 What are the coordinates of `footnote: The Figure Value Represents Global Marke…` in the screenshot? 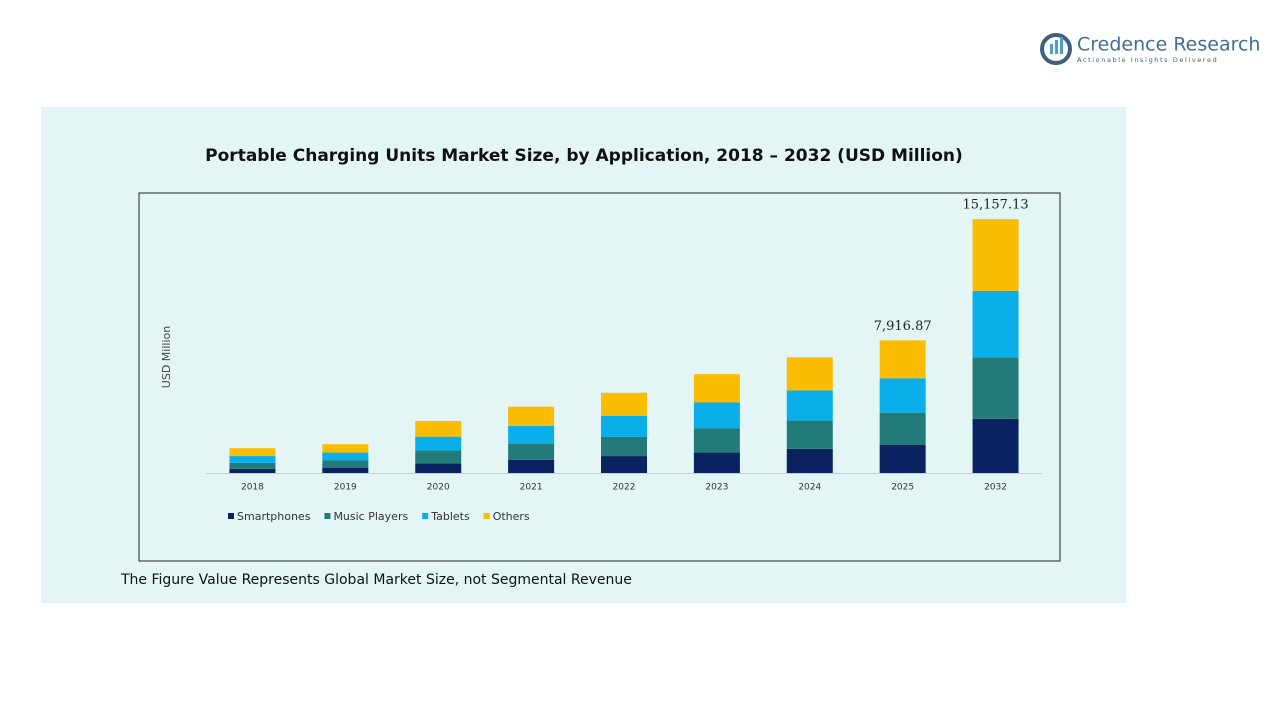 It's located at (376, 580).